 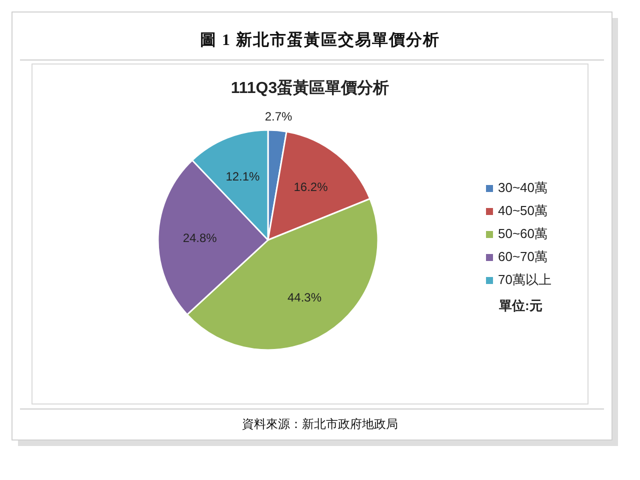 I want to click on source-note: 資料來源：新北市政府地政局, so click(x=320, y=424).